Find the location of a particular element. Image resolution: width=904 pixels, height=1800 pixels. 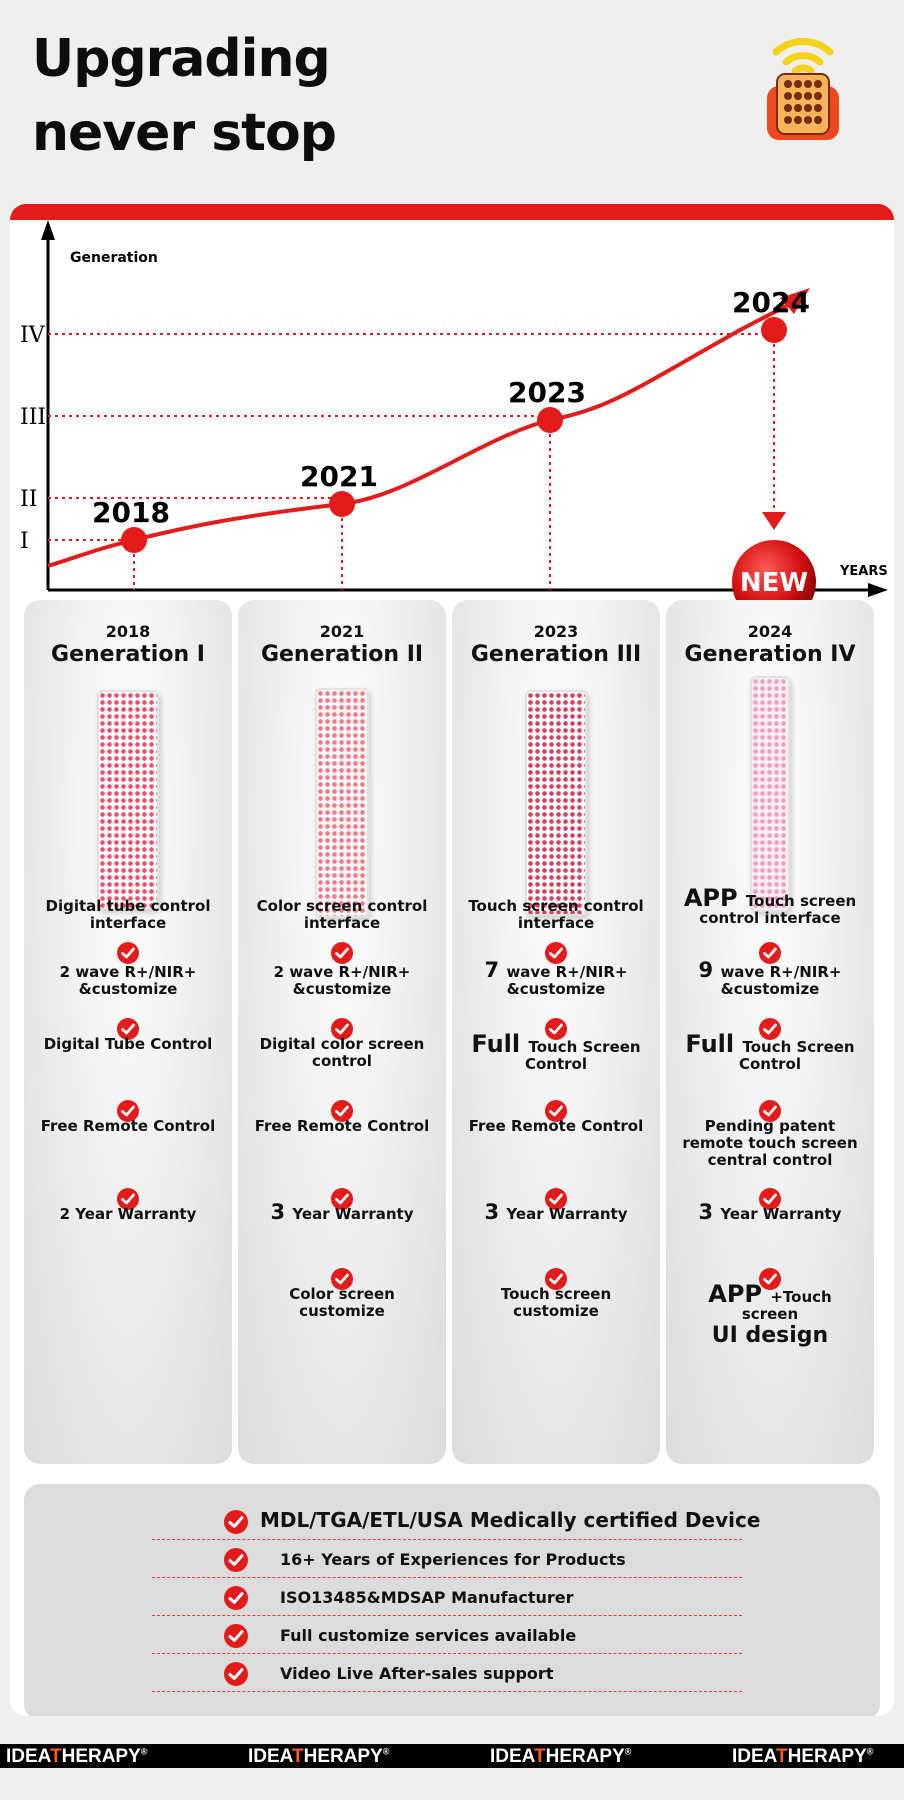

feature-highlight: 7 is located at coordinates (495, 970).